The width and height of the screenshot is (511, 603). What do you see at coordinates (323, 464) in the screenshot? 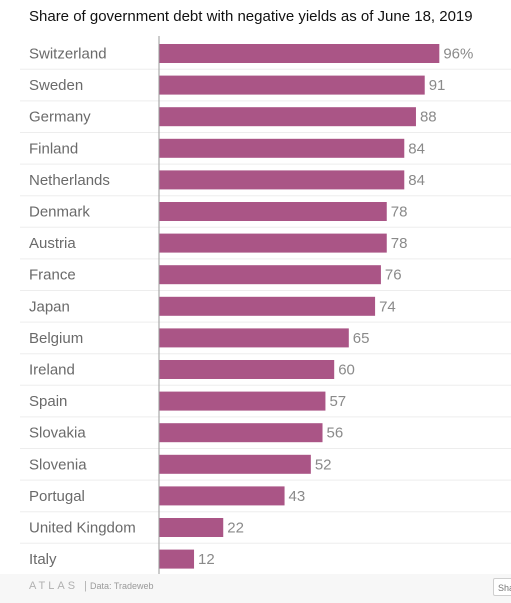
I see `value-label: 52` at bounding box center [323, 464].